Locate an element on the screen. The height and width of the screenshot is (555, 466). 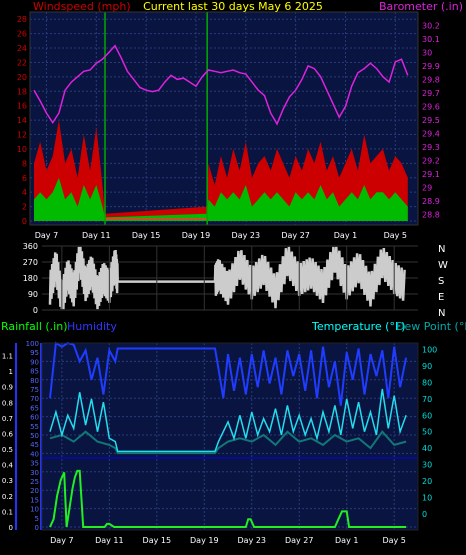
wind-direction-series is located at coordinates (227, 278).